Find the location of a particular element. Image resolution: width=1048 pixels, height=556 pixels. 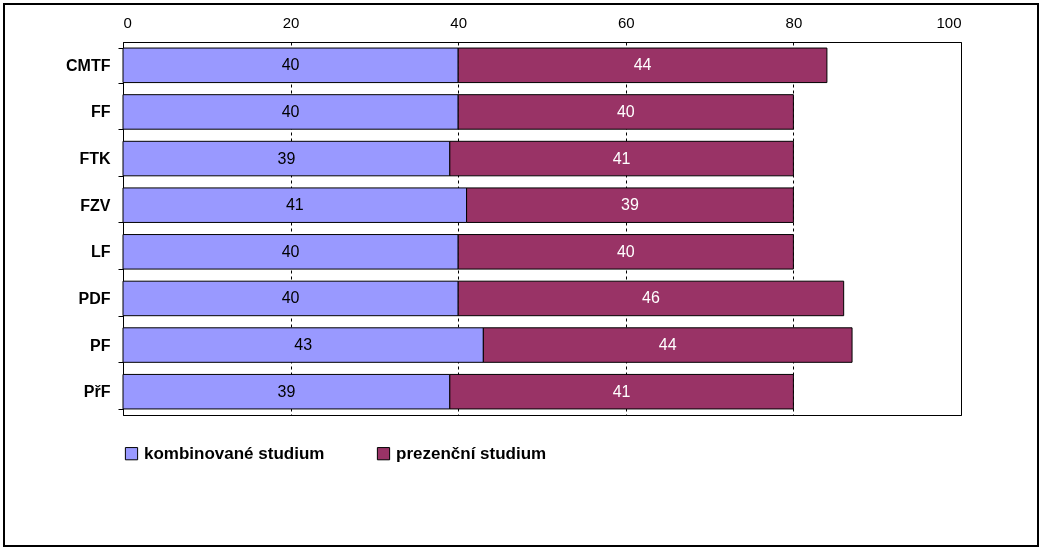

x-tick-label: 20 is located at coordinates (291, 22).